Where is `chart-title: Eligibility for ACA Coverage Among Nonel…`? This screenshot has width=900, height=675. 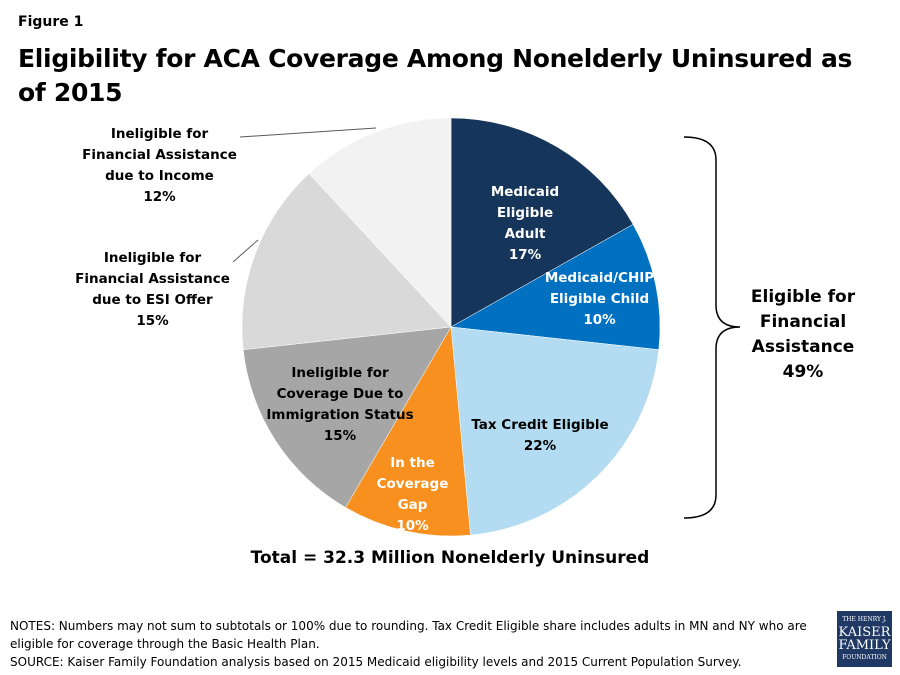
chart-title: Eligibility for ACA Coverage Among Nonel… is located at coordinates (435, 75).